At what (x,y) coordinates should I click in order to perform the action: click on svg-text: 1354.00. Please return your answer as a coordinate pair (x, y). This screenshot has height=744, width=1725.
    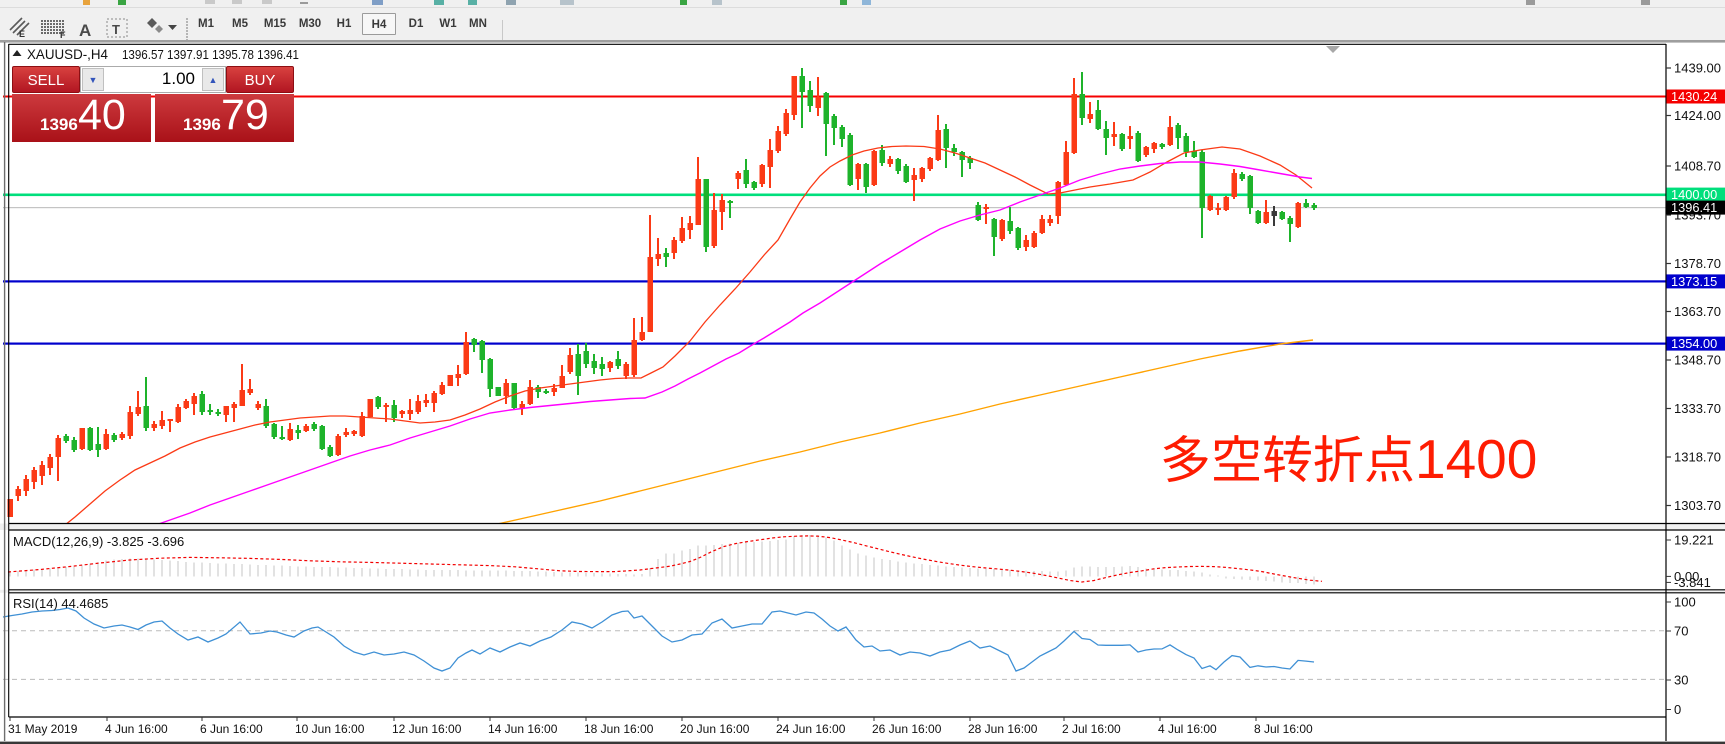
    Looking at the image, I should click on (1694, 343).